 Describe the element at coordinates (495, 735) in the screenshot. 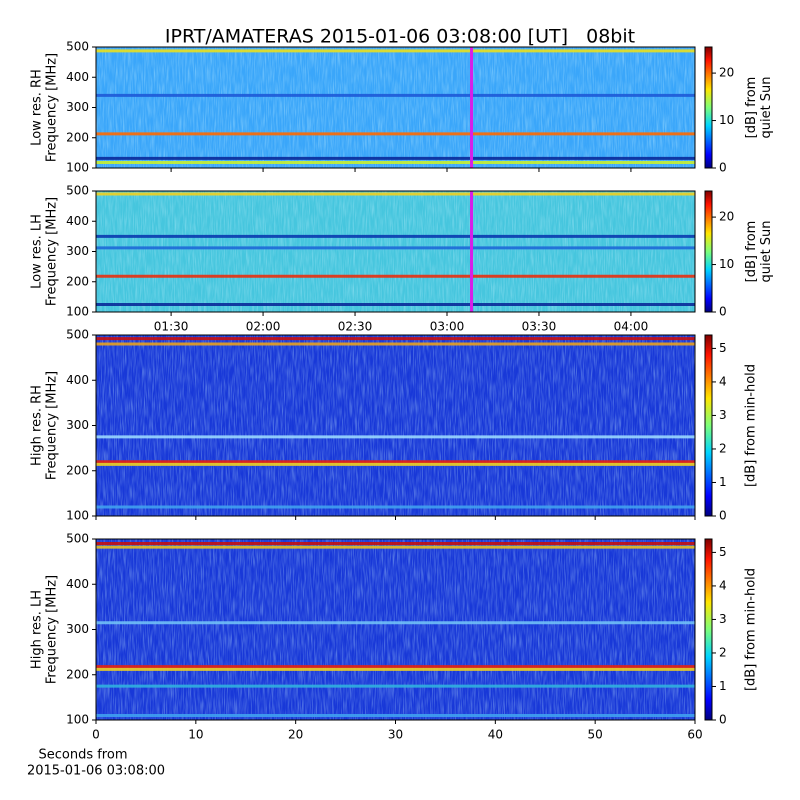

I see `x-tick-label: 40` at that location.